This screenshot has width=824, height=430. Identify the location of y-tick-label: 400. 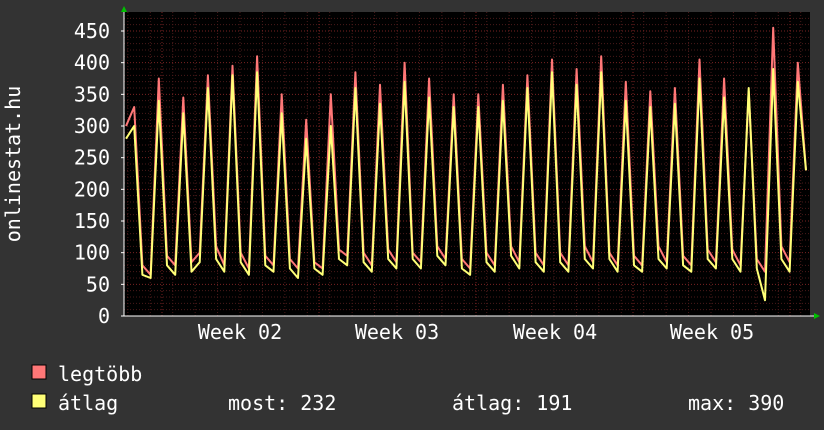
(92, 63).